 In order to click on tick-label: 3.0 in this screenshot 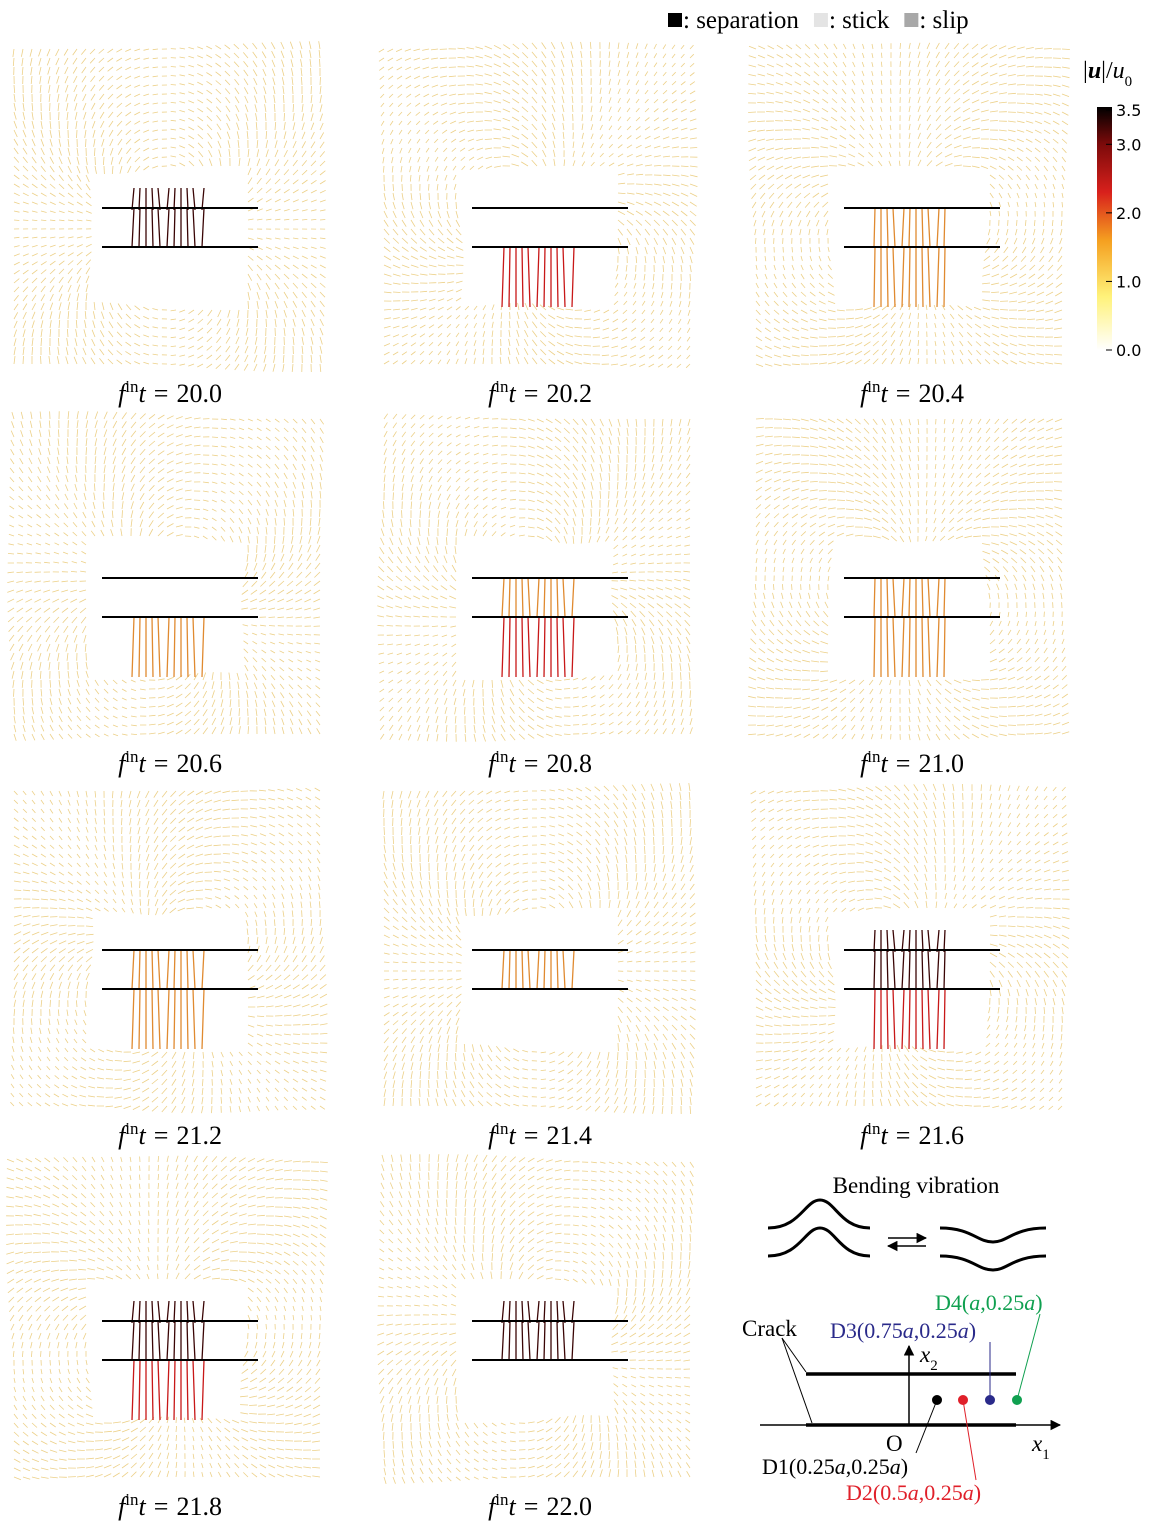, I will do `click(1128, 144)`.